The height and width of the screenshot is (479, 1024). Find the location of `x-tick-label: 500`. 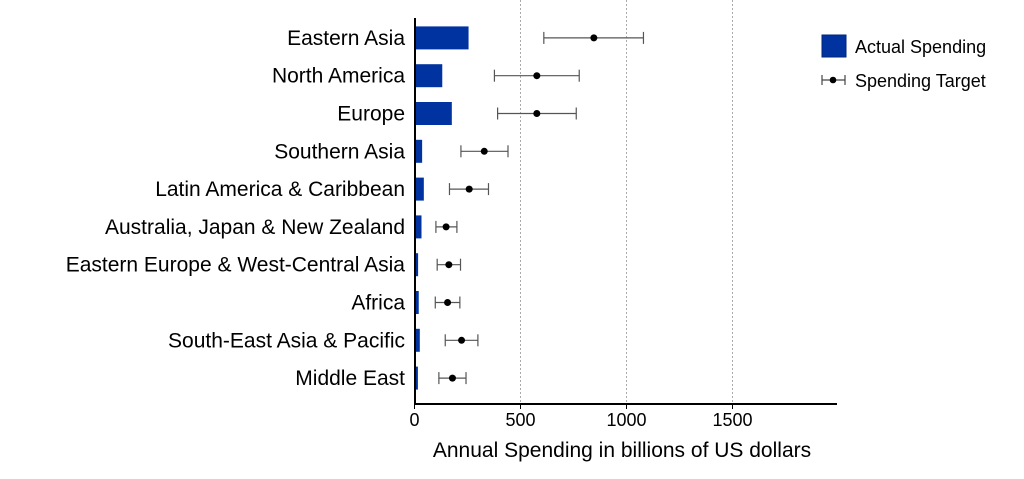

x-tick-label: 500 is located at coordinates (520, 420).